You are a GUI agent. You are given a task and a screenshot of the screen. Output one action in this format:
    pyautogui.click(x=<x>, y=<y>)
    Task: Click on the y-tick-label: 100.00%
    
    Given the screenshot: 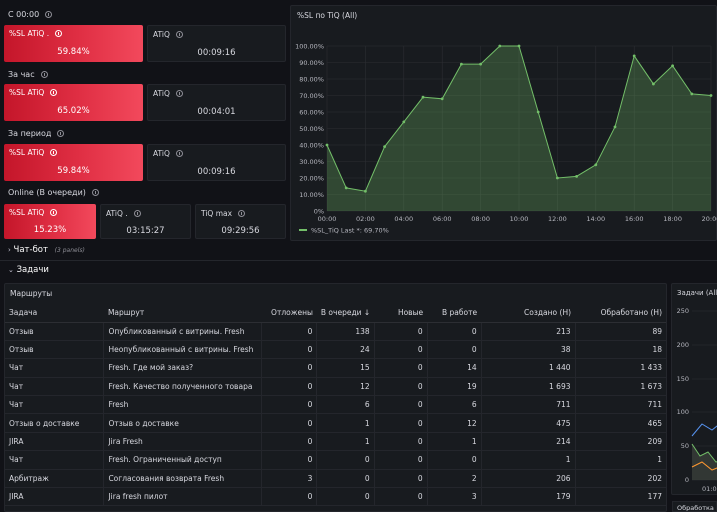 What is the action you would take?
    pyautogui.click(x=309, y=46)
    